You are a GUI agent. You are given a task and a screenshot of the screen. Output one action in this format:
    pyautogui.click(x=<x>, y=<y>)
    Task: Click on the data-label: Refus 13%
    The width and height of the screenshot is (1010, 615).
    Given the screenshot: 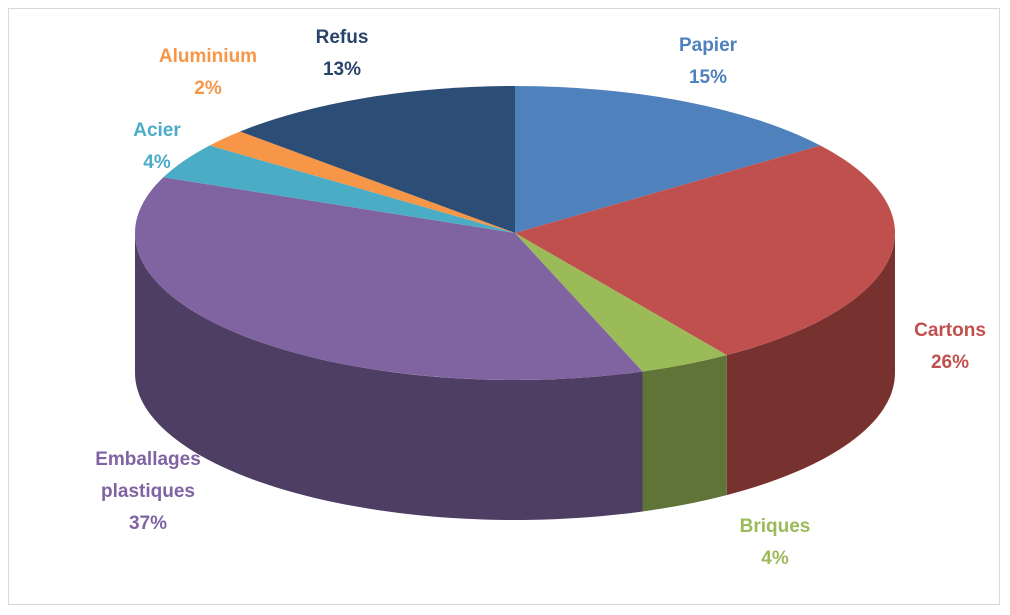 What is the action you would take?
    pyautogui.click(x=342, y=54)
    